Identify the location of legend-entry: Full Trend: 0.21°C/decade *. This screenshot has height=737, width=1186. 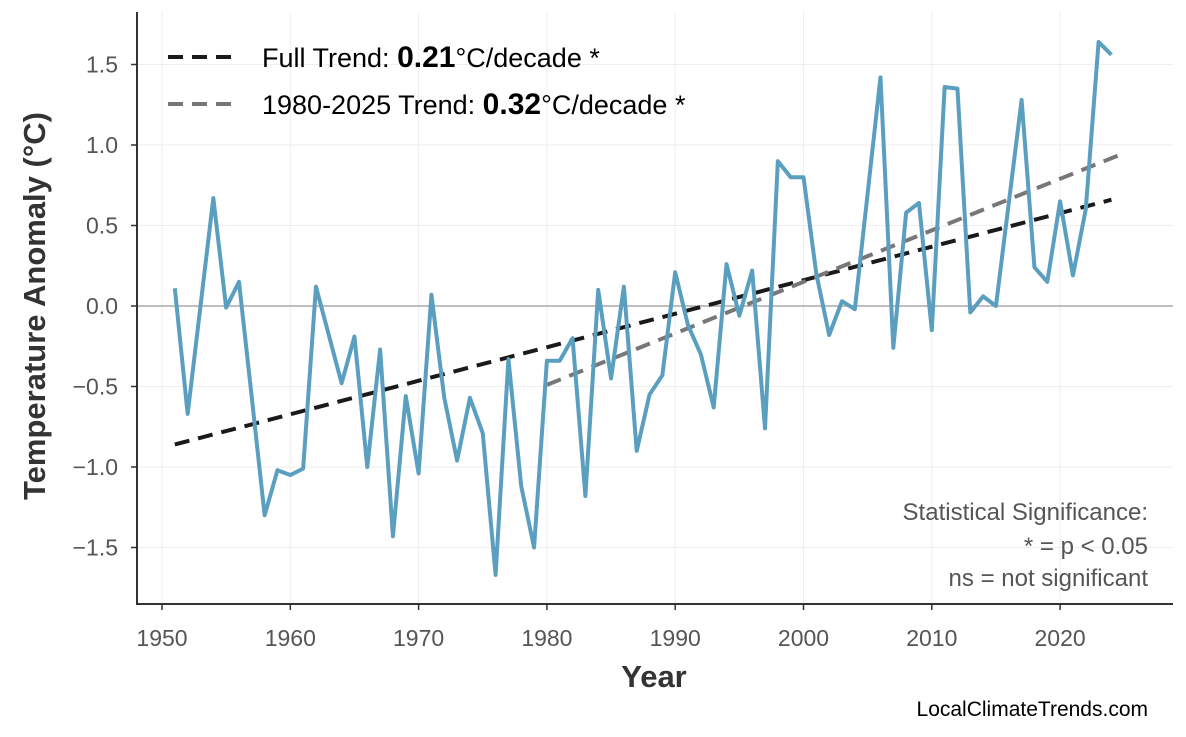
(431, 57).